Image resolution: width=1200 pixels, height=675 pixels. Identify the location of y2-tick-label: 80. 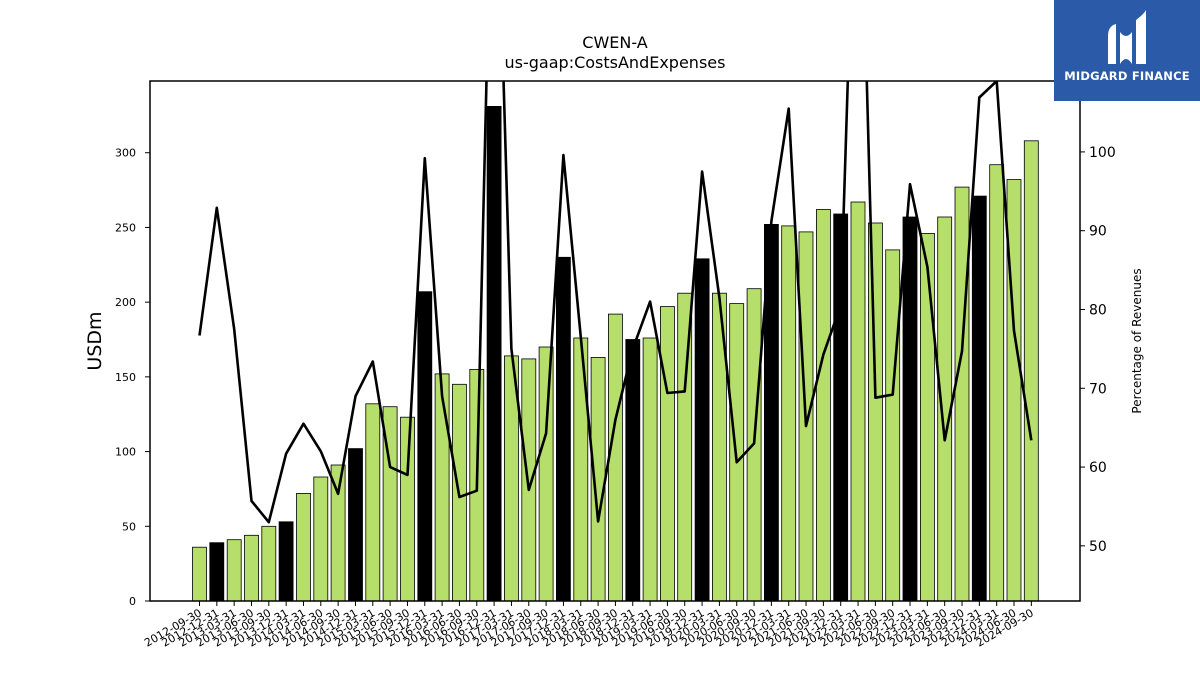
(1098, 310).